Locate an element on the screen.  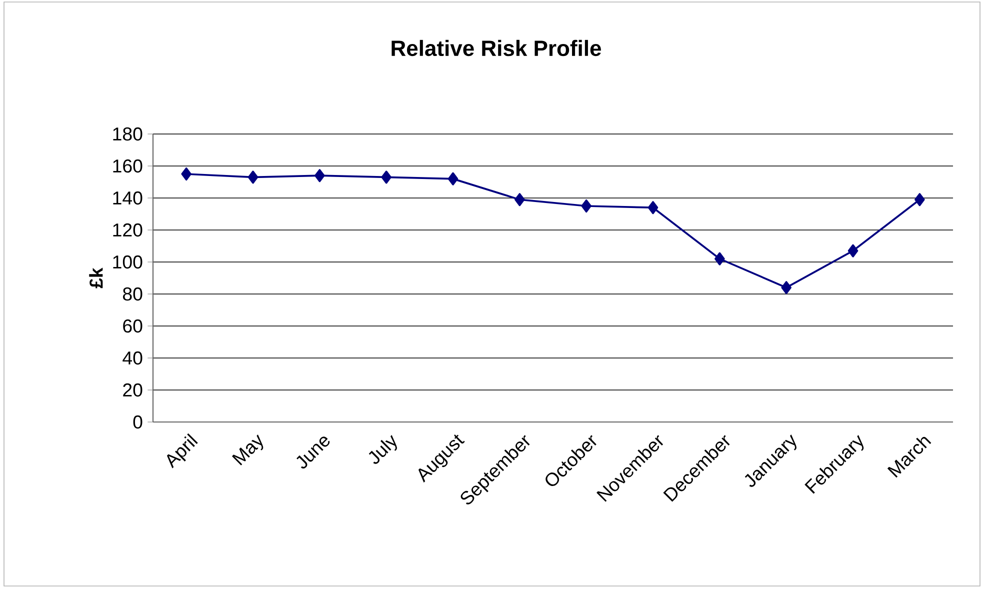
y-tick-label: 60 is located at coordinates (132, 326).